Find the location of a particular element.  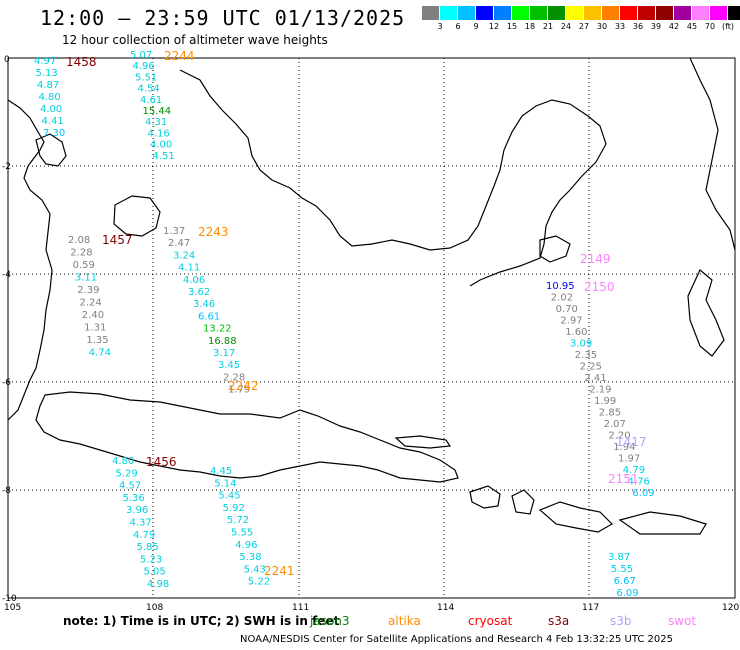

y-tick-label: -10 is located at coordinates (9, 599).